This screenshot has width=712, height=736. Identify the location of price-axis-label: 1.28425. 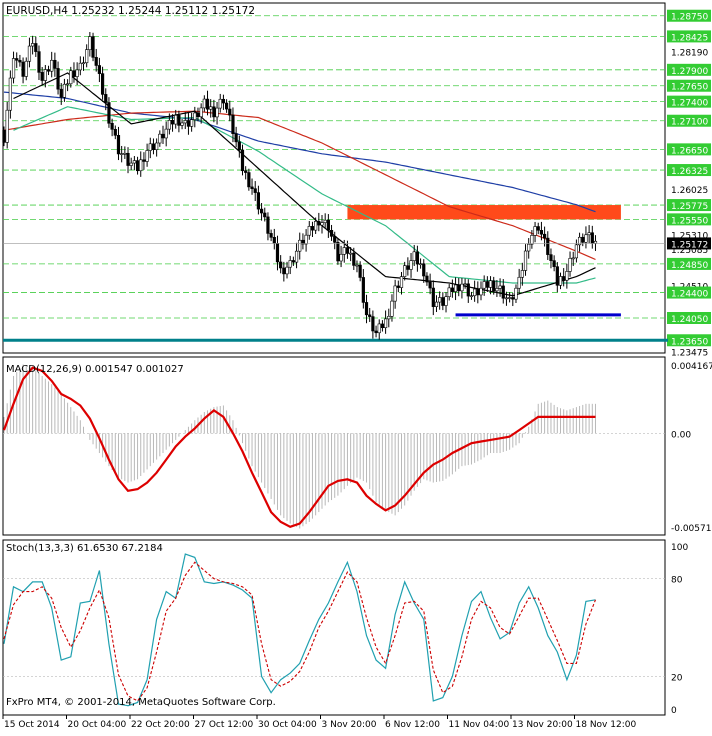
(689, 38).